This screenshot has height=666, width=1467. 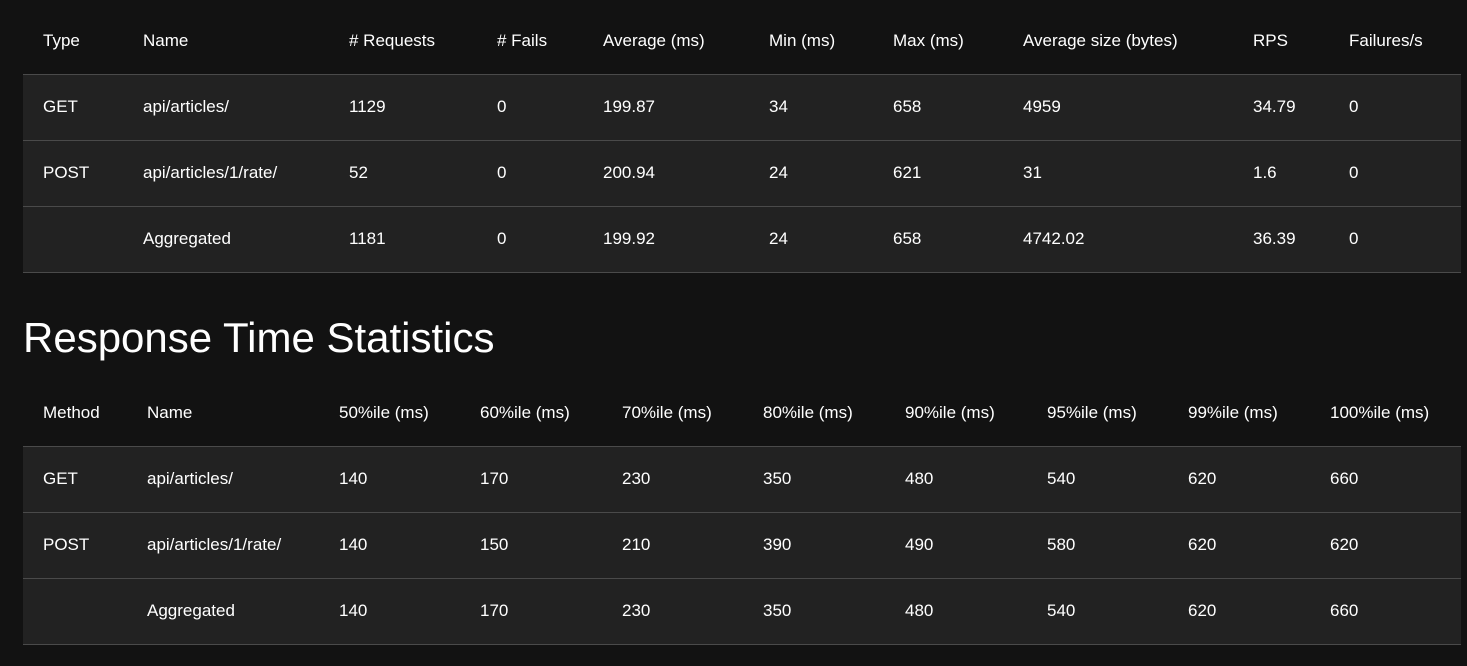 I want to click on cell-type: POST, so click(x=73, y=172).